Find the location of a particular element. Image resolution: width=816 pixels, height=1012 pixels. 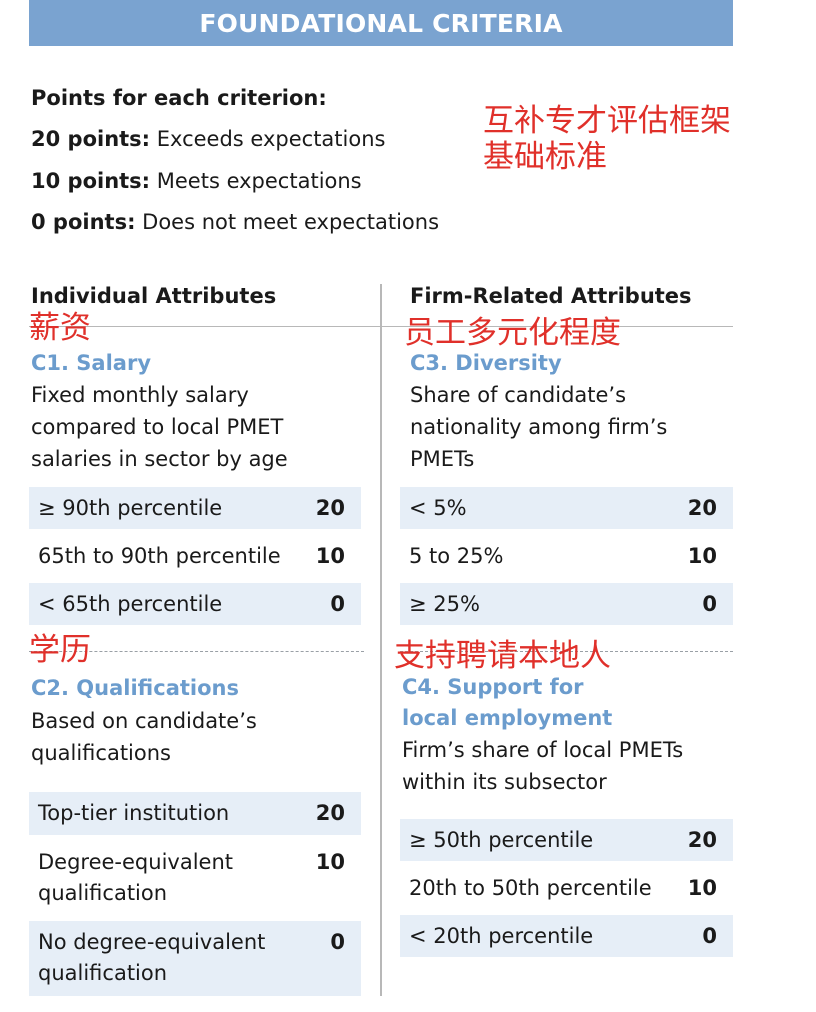

table-row: ≥ 90th percentile 20 is located at coordinates (195, 508).